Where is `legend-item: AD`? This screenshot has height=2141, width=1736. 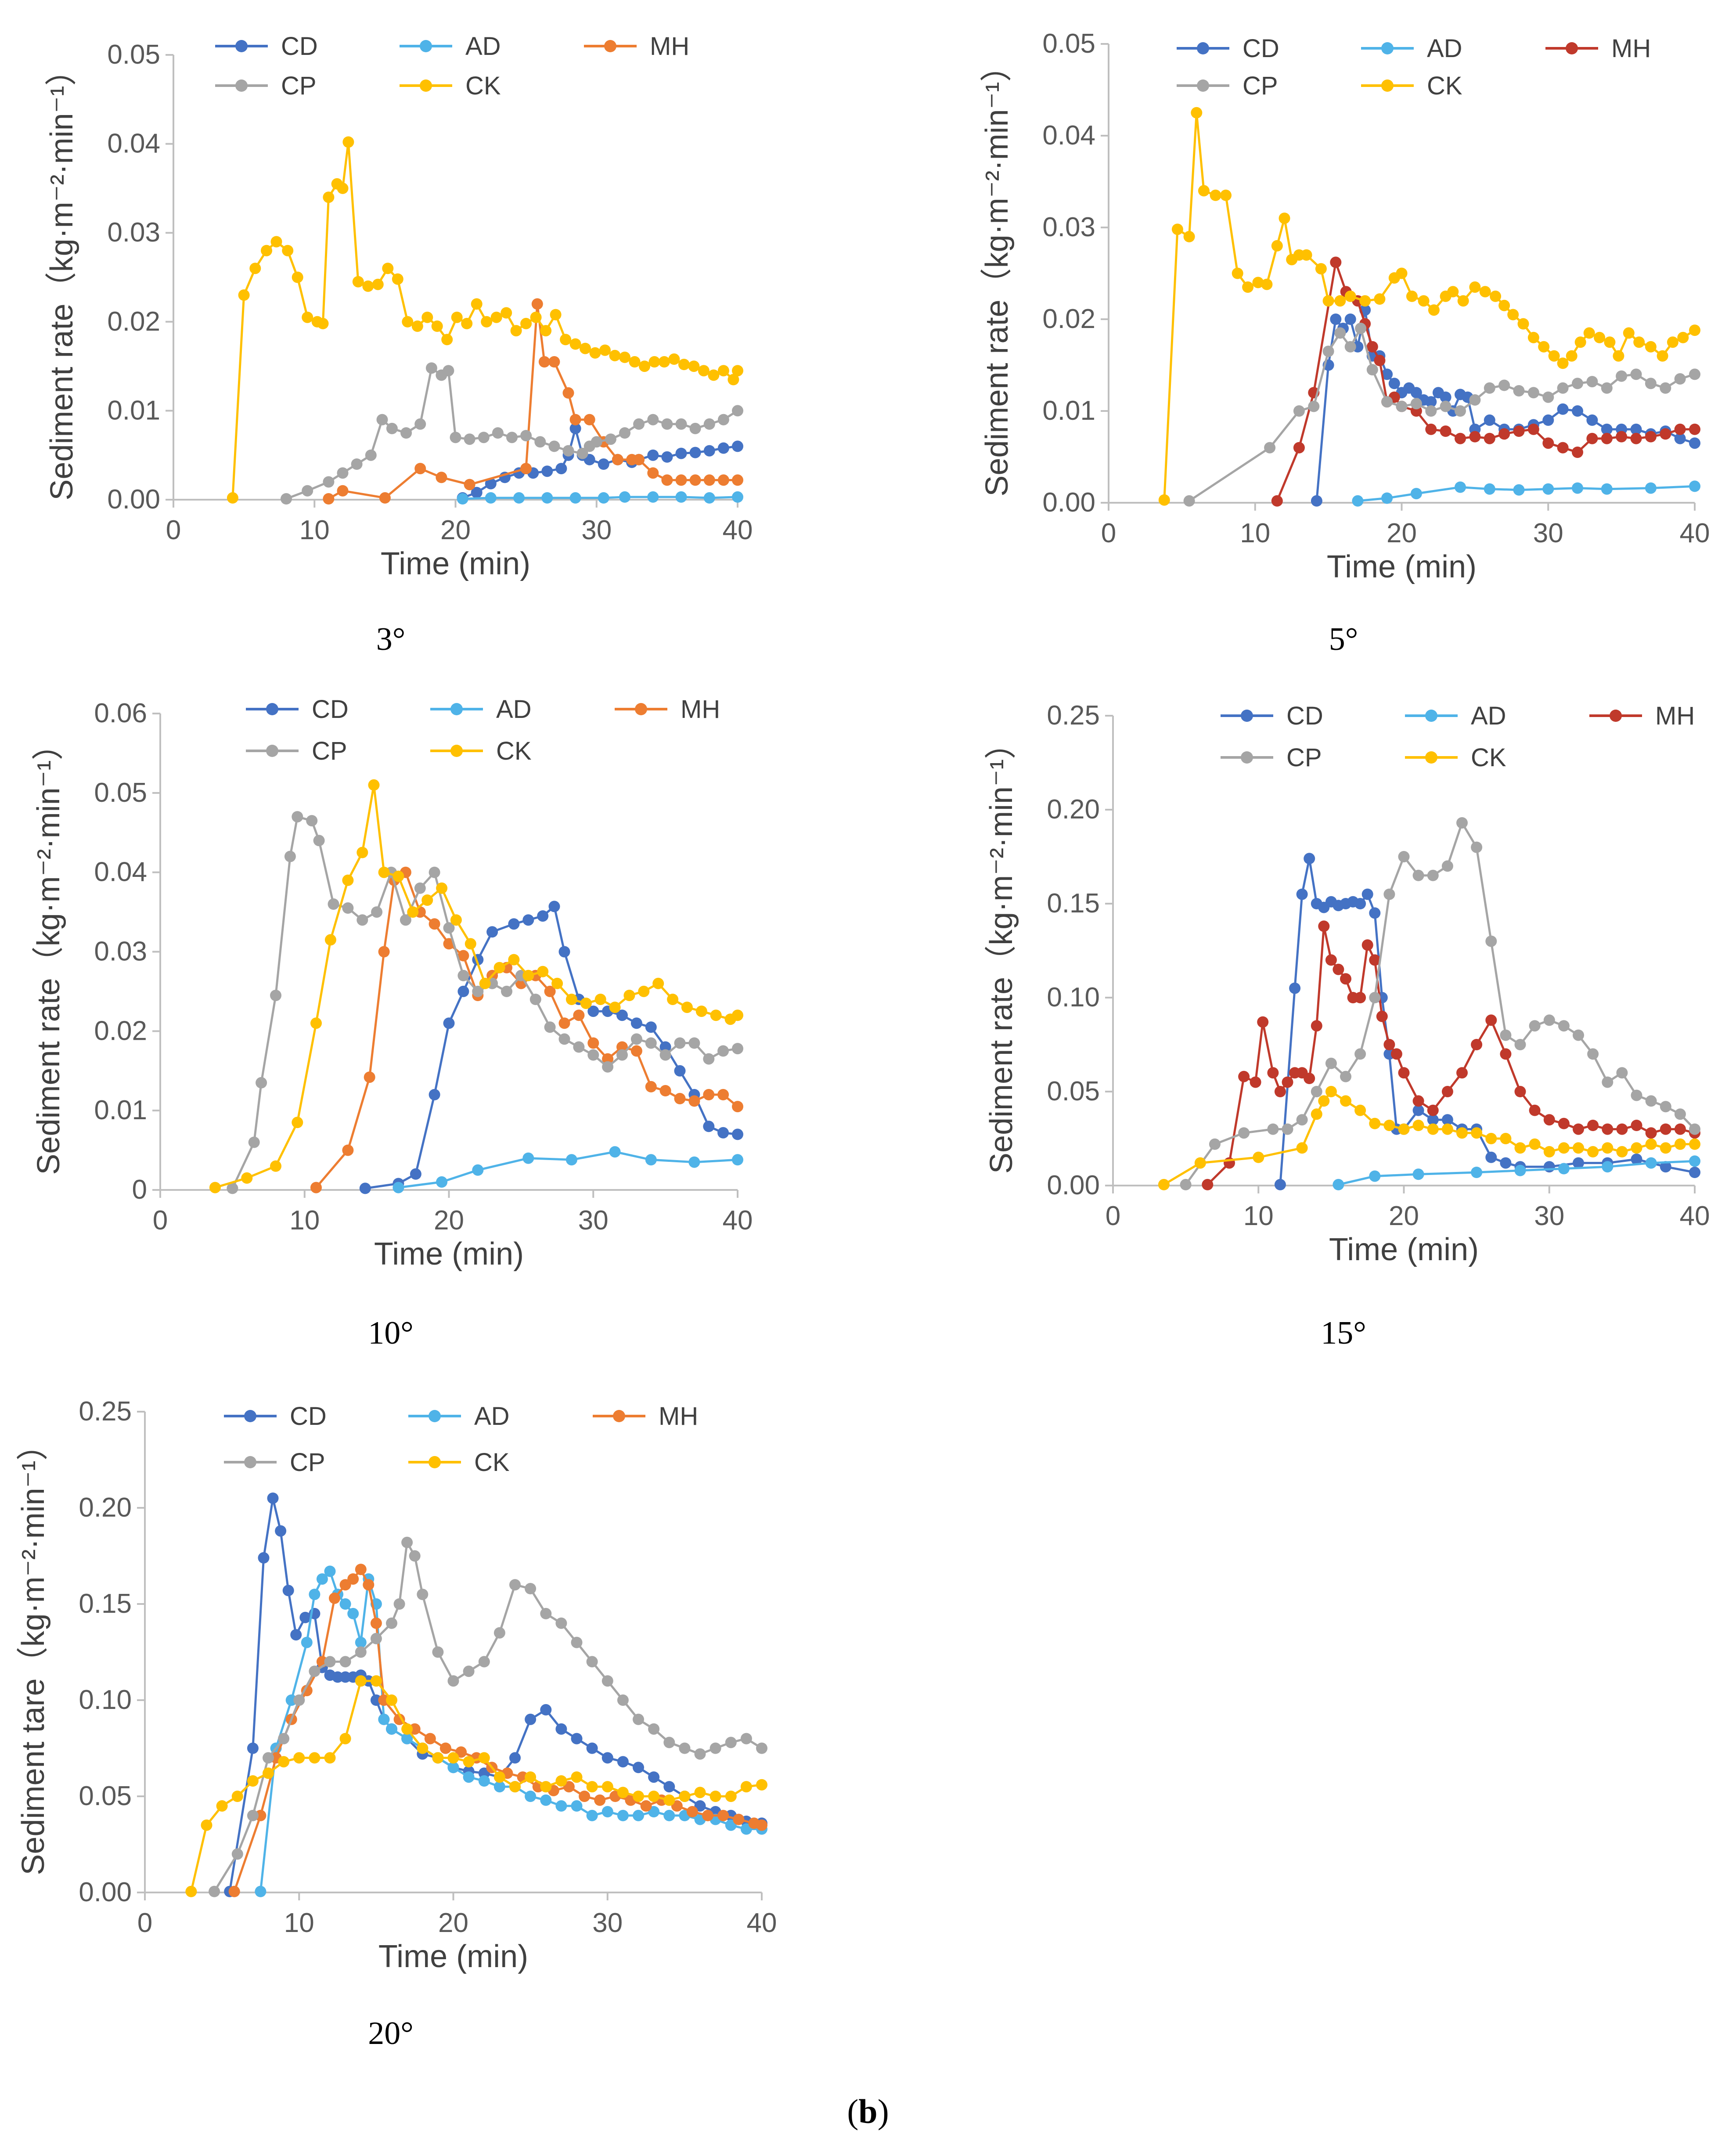 legend-item: AD is located at coordinates (450, 46).